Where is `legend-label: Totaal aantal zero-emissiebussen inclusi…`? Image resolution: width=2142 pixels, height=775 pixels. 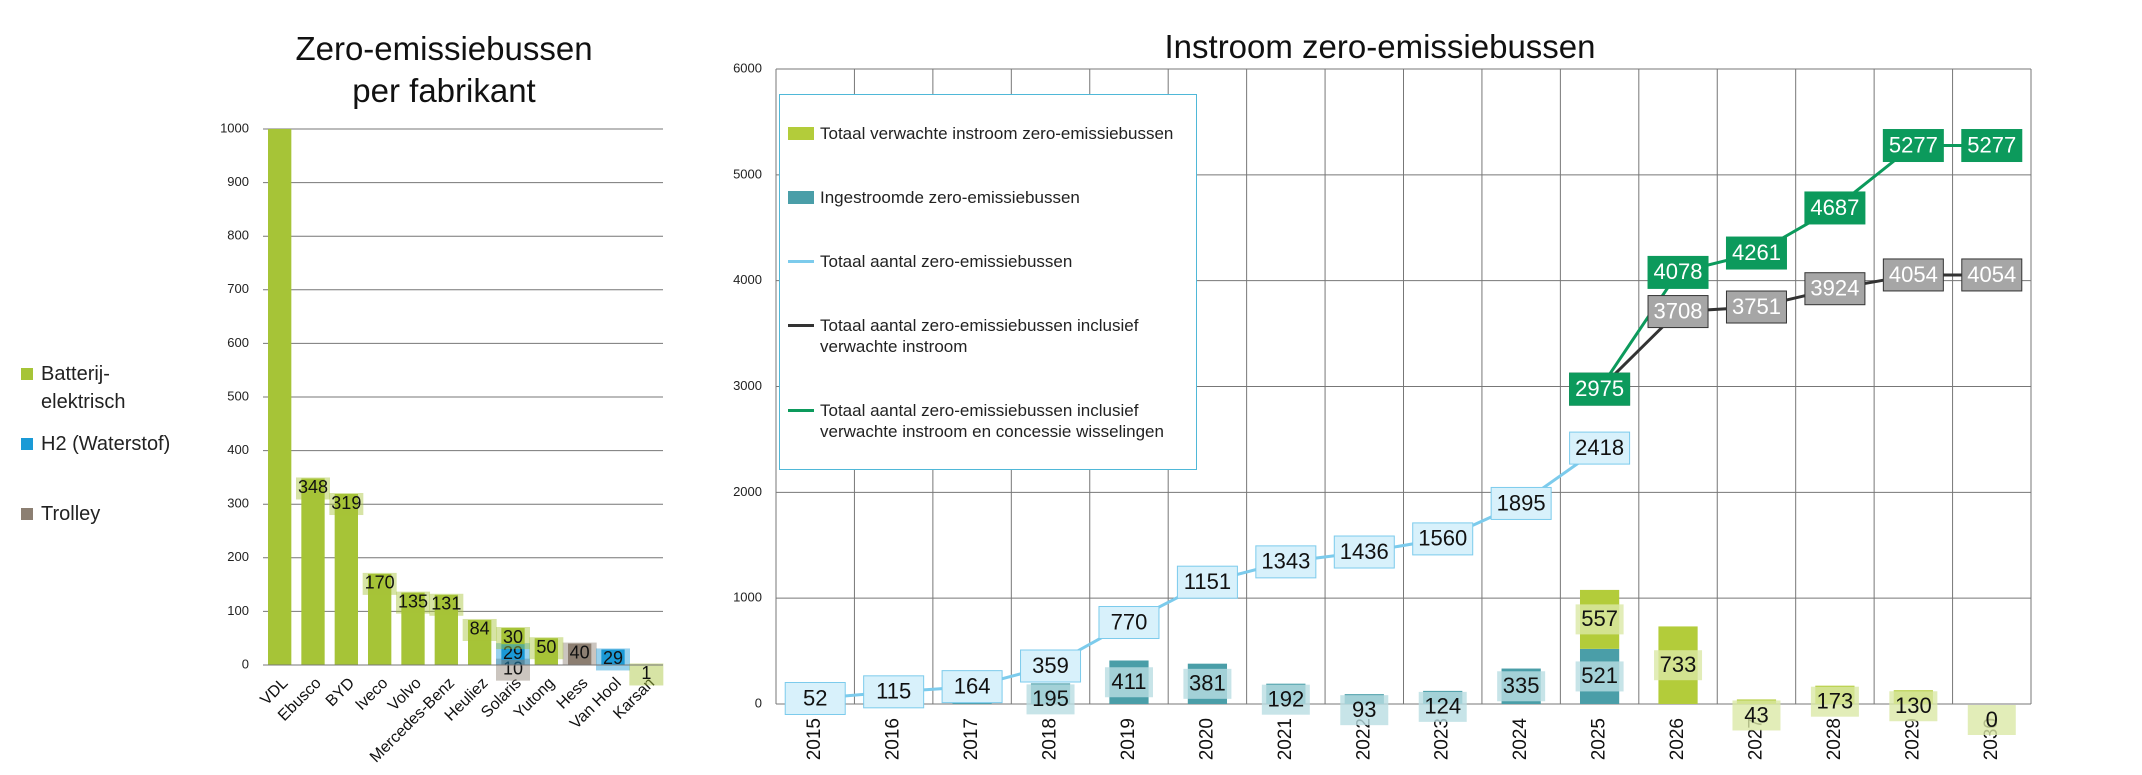
legend-label: Totaal aantal zero-emissiebussen inclusi… is located at coordinates (992, 420).